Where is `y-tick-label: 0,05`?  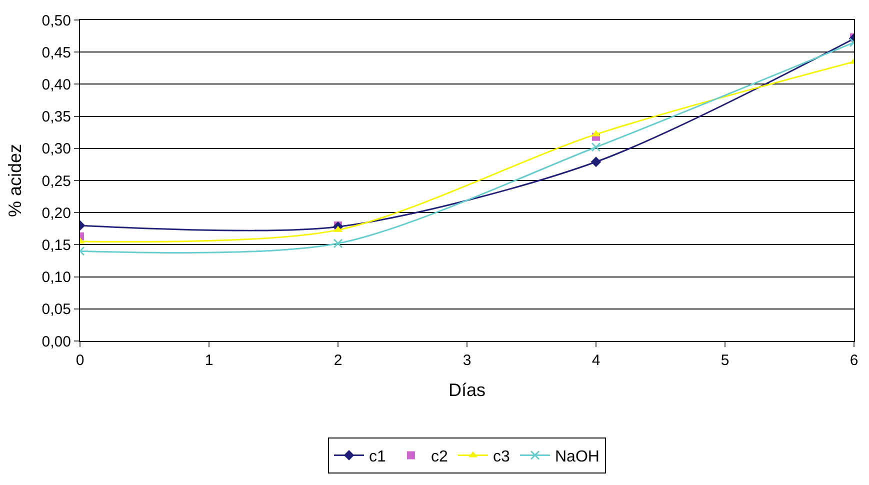 y-tick-label: 0,05 is located at coordinates (56, 309).